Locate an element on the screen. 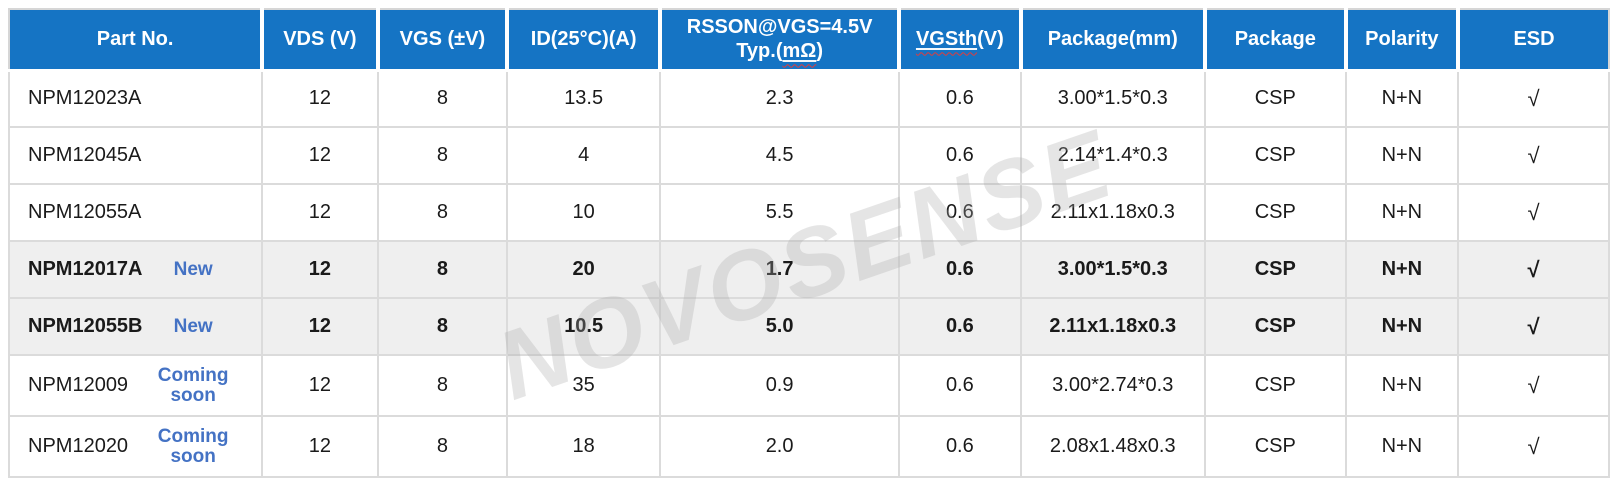  vgsth-unit: (V) is located at coordinates (990, 39).